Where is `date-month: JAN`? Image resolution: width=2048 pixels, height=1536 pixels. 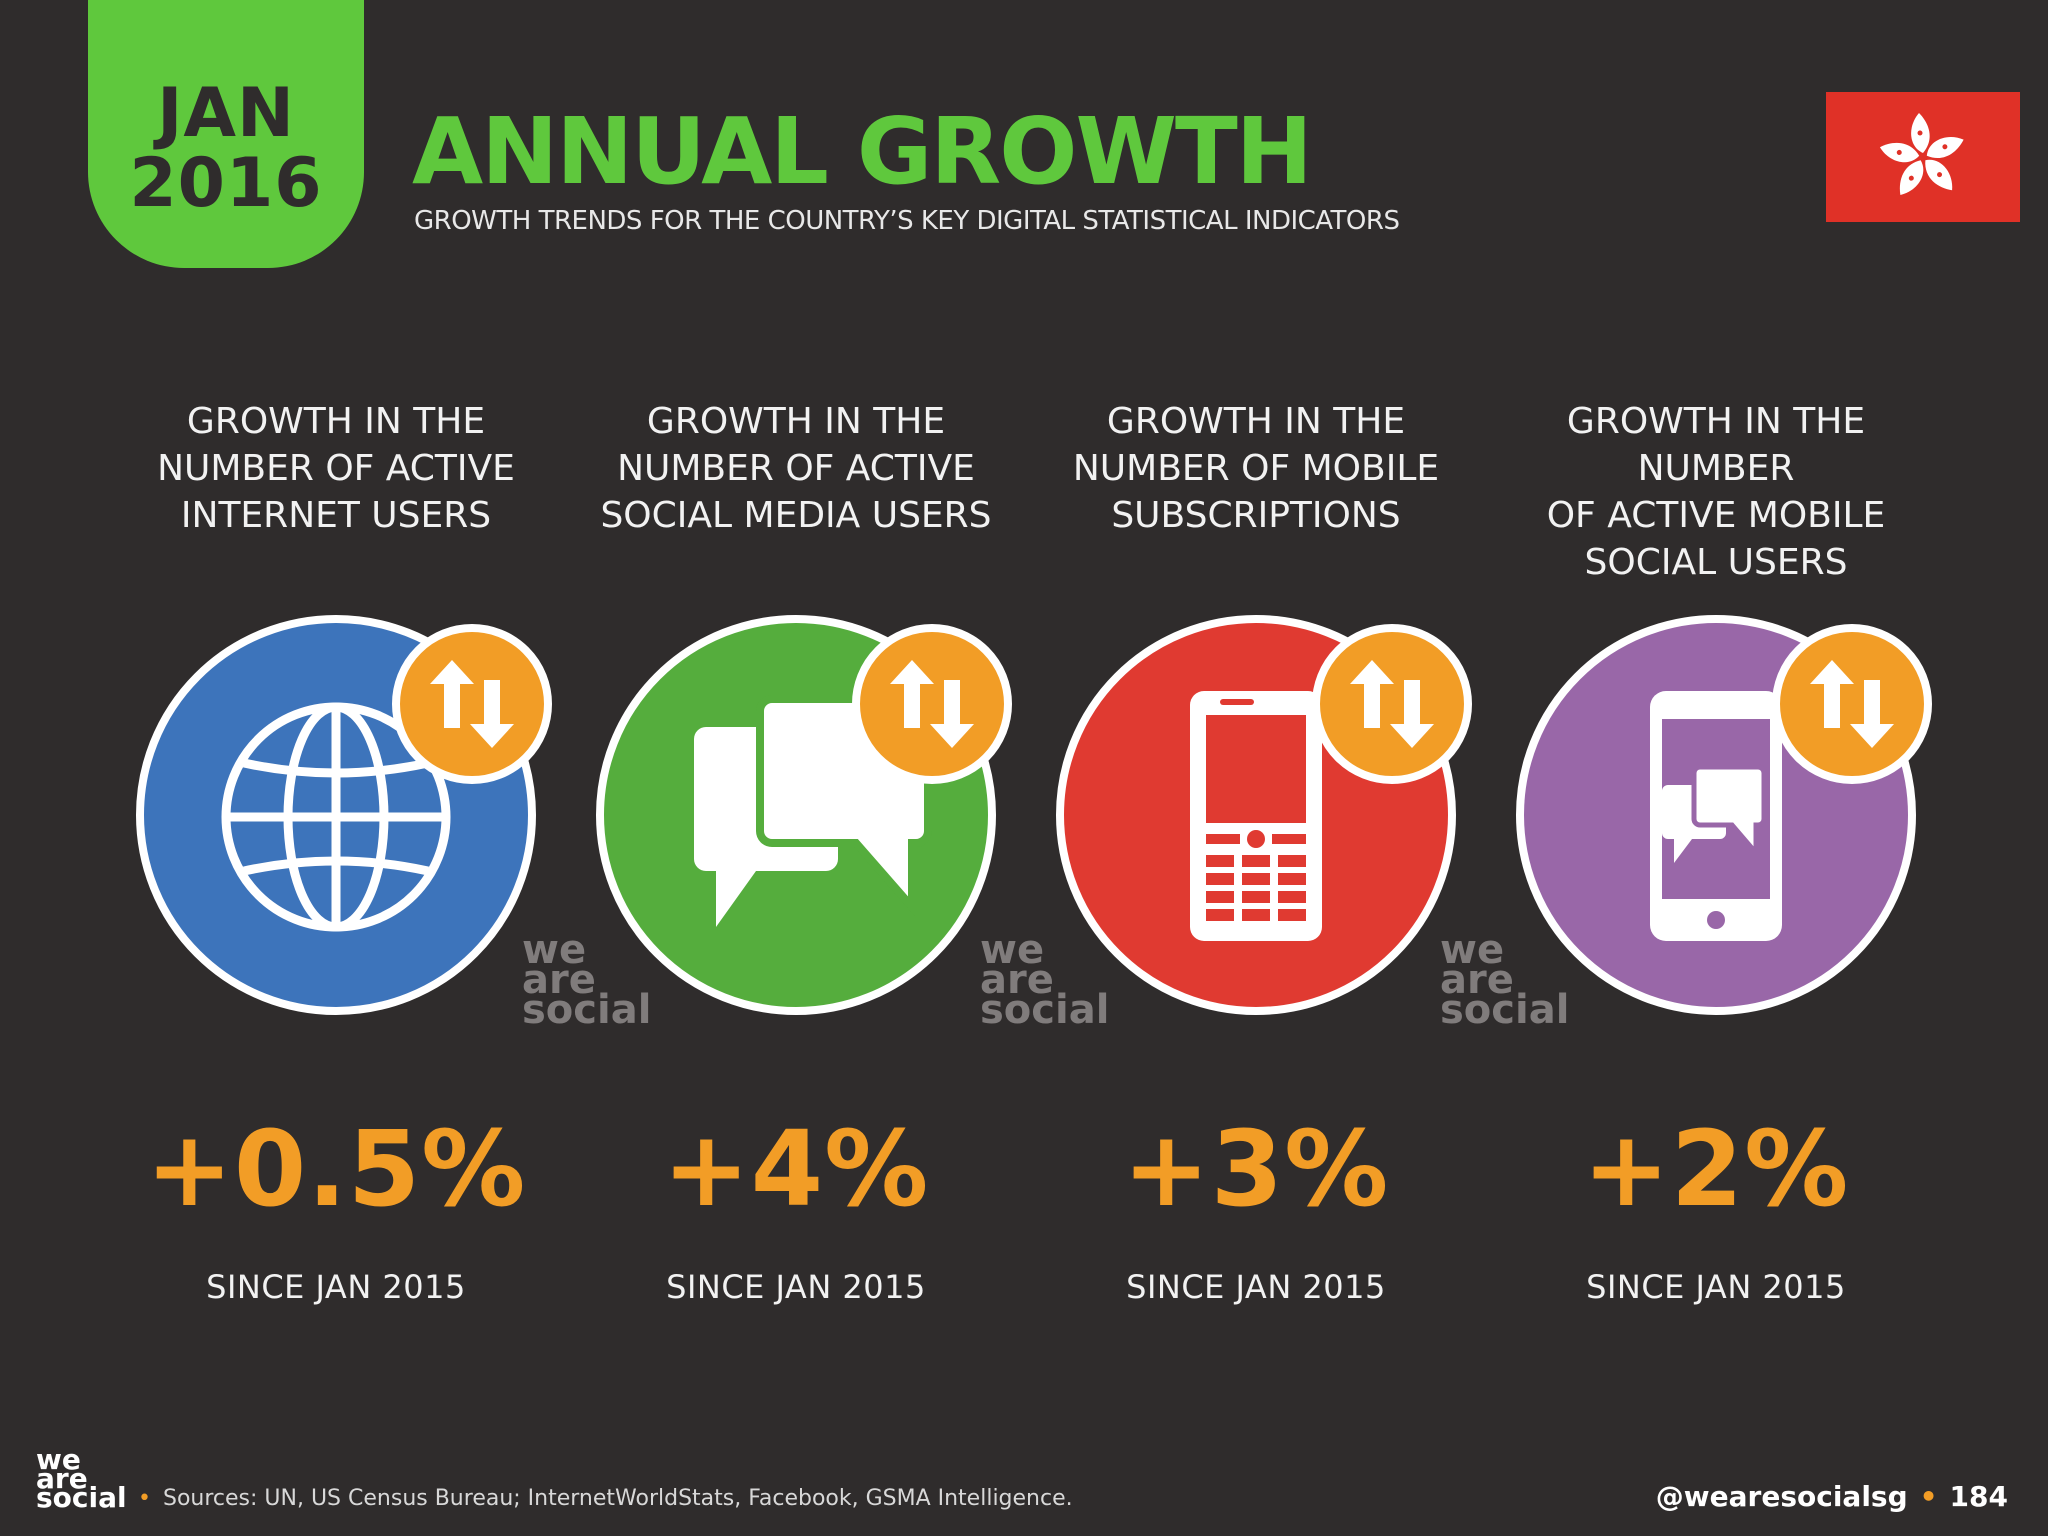
date-month: JAN is located at coordinates (226, 113).